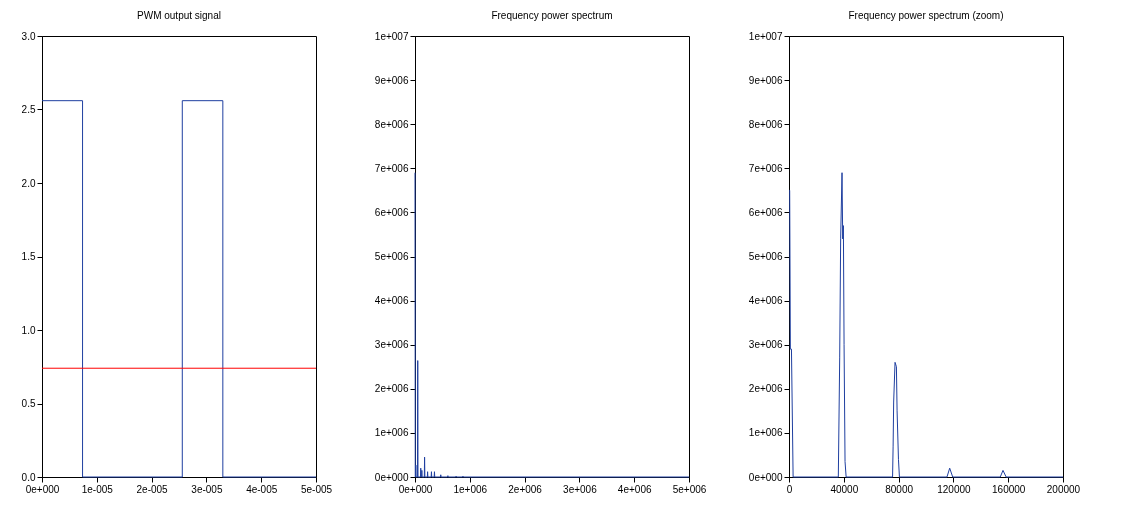 The height and width of the screenshot is (532, 1129). What do you see at coordinates (580, 489) in the screenshot?
I see `x-tick-label: 3e+006` at bounding box center [580, 489].